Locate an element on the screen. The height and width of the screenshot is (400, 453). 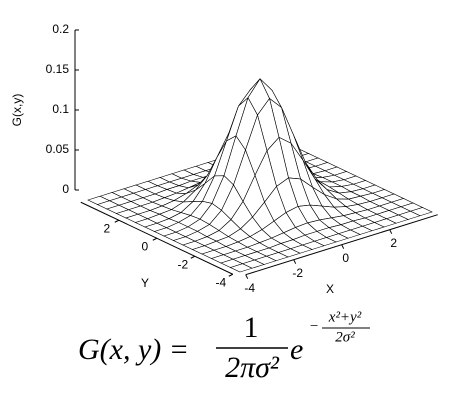
formula-numerator: 1 is located at coordinates (251, 327).